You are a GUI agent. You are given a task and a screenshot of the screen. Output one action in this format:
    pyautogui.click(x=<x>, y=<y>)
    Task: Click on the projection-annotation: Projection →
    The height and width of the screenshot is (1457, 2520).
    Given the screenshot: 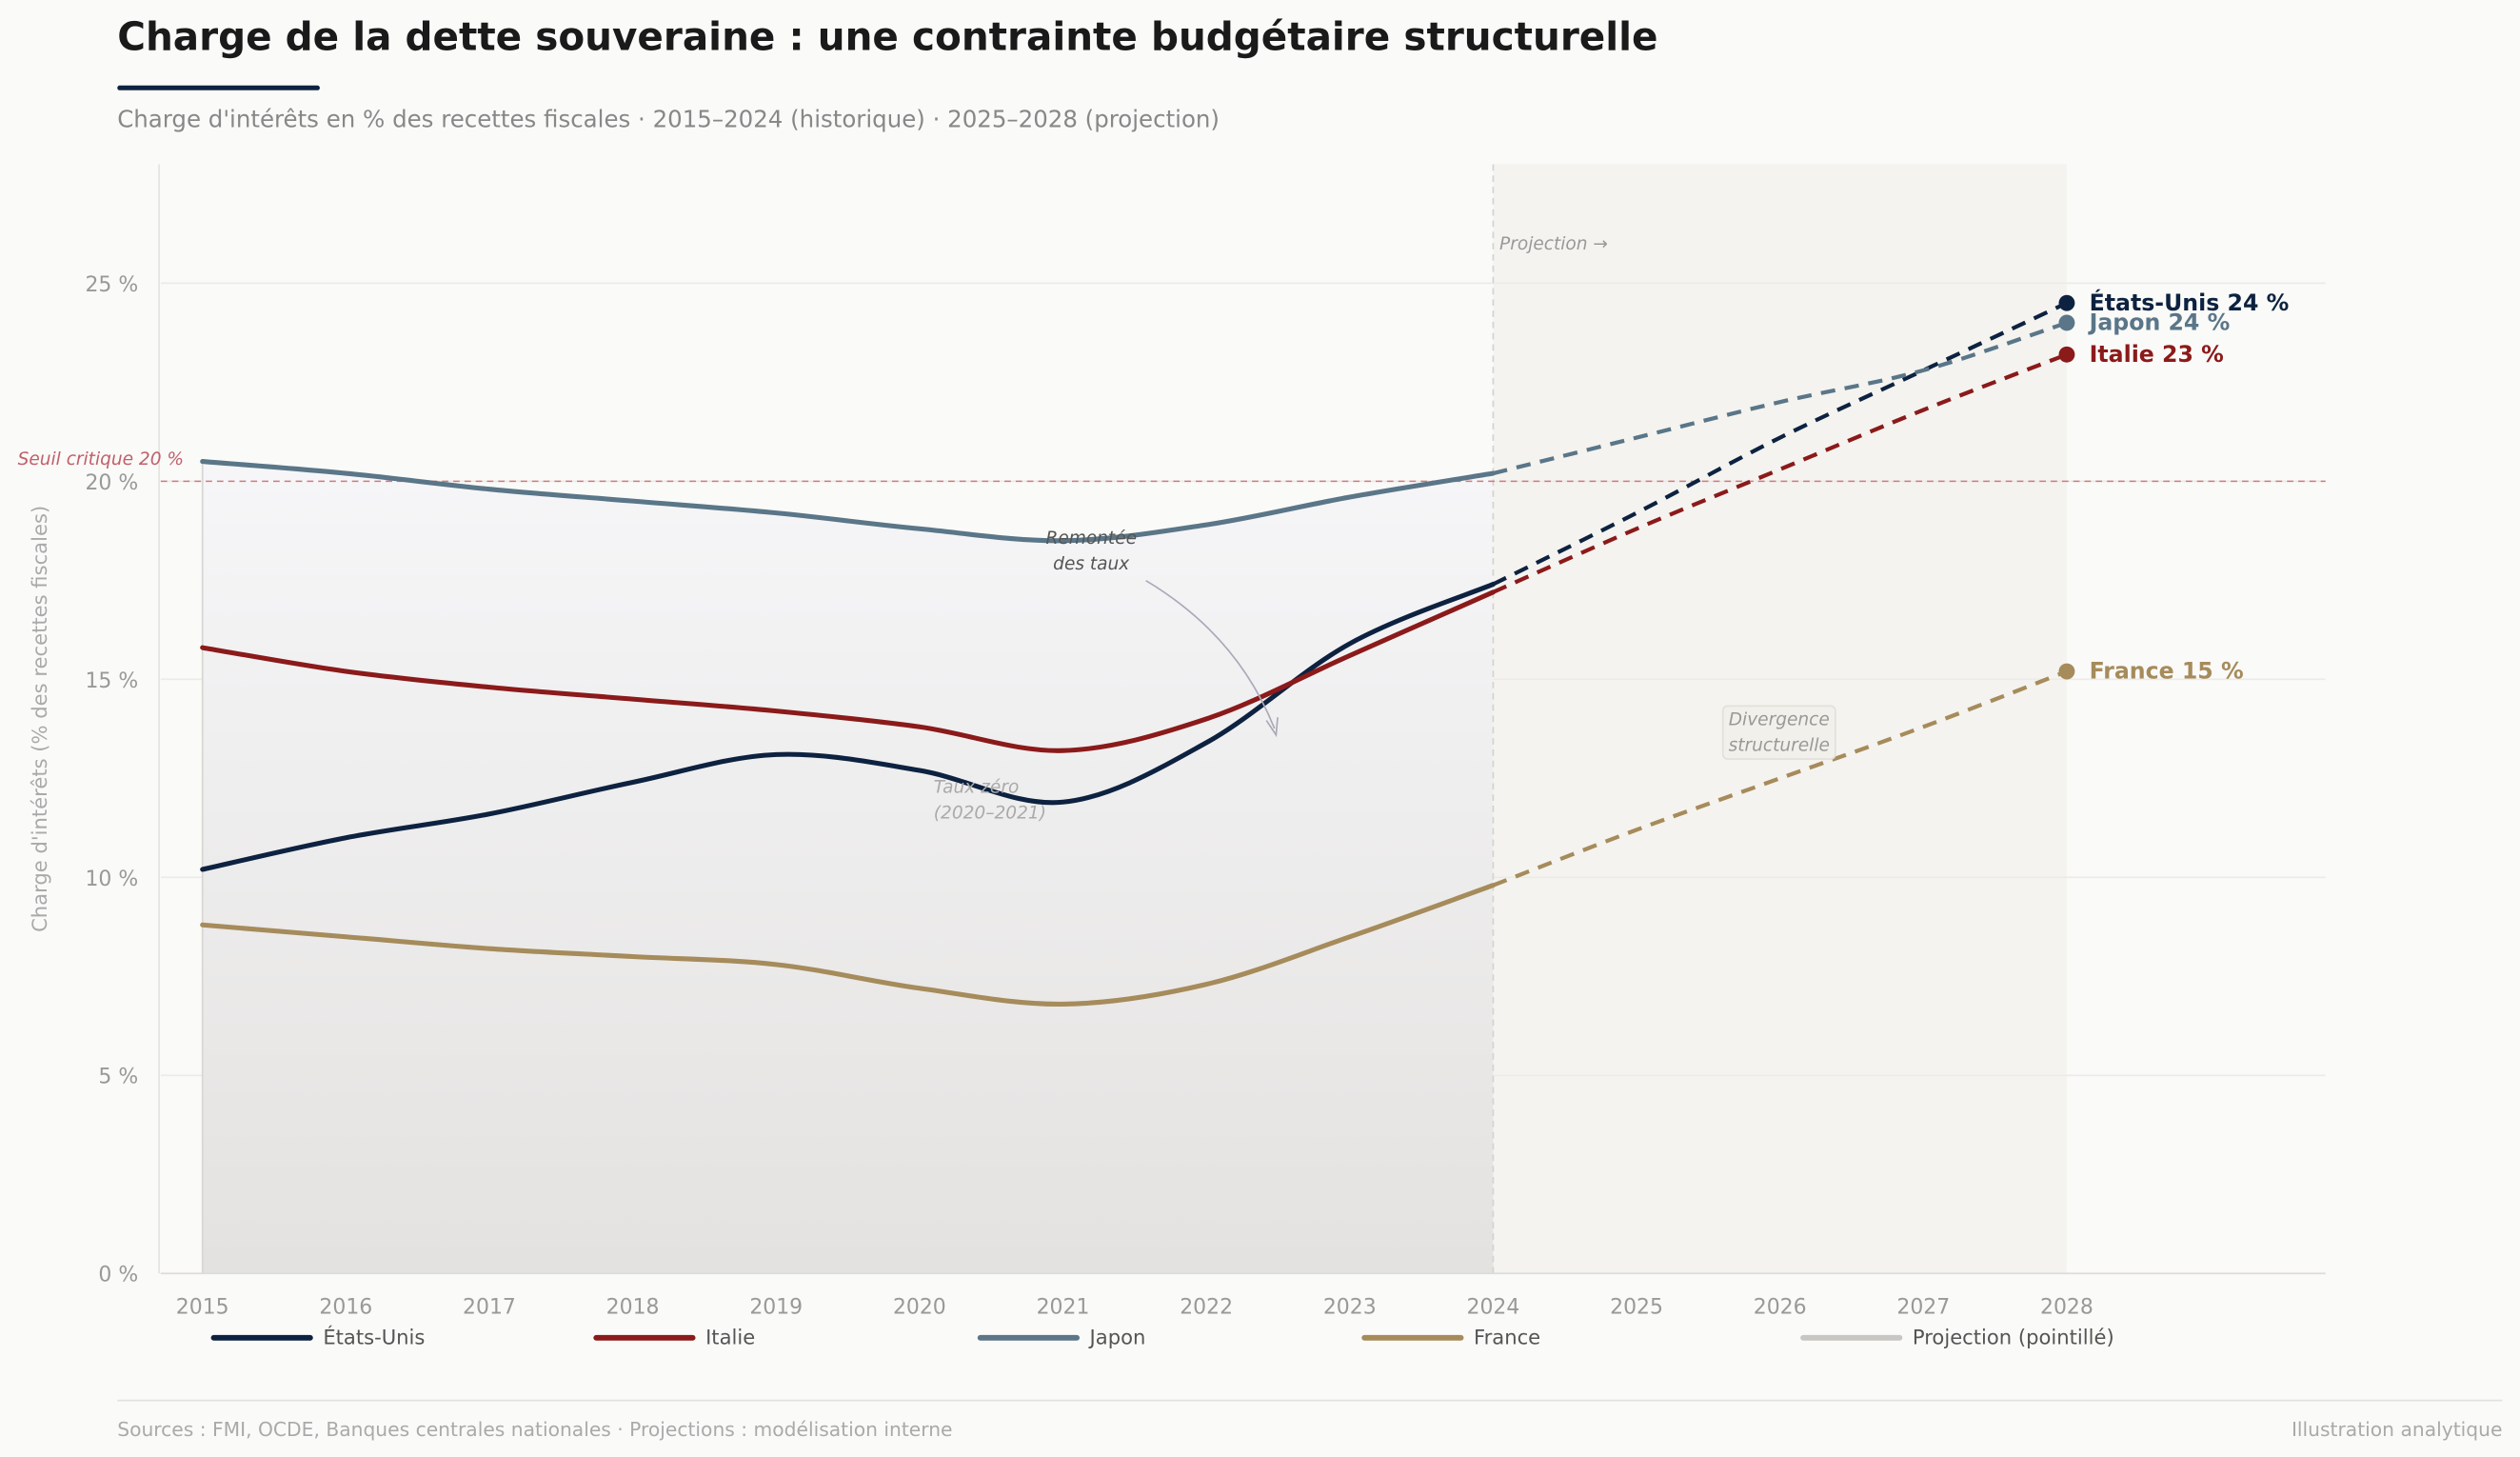 What is the action you would take?
    pyautogui.click(x=1554, y=244)
    